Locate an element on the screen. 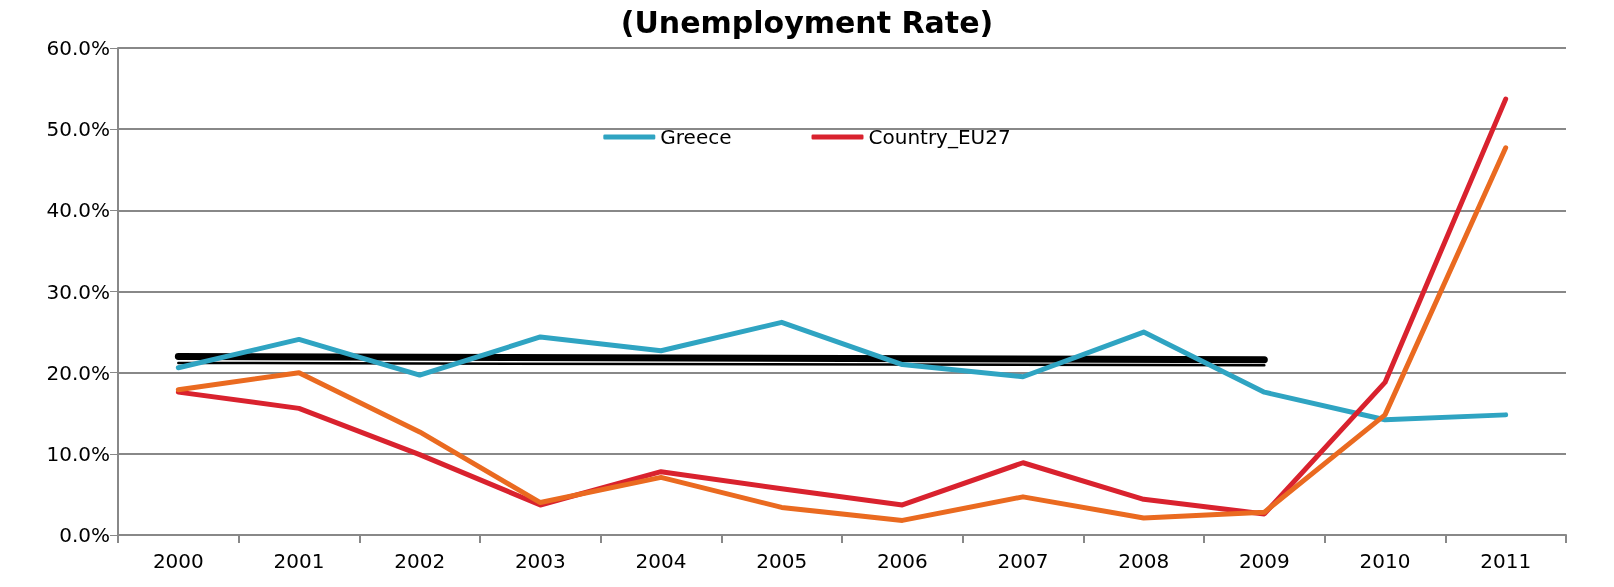  y-tick-label: 30.0% is located at coordinates (78, 291).